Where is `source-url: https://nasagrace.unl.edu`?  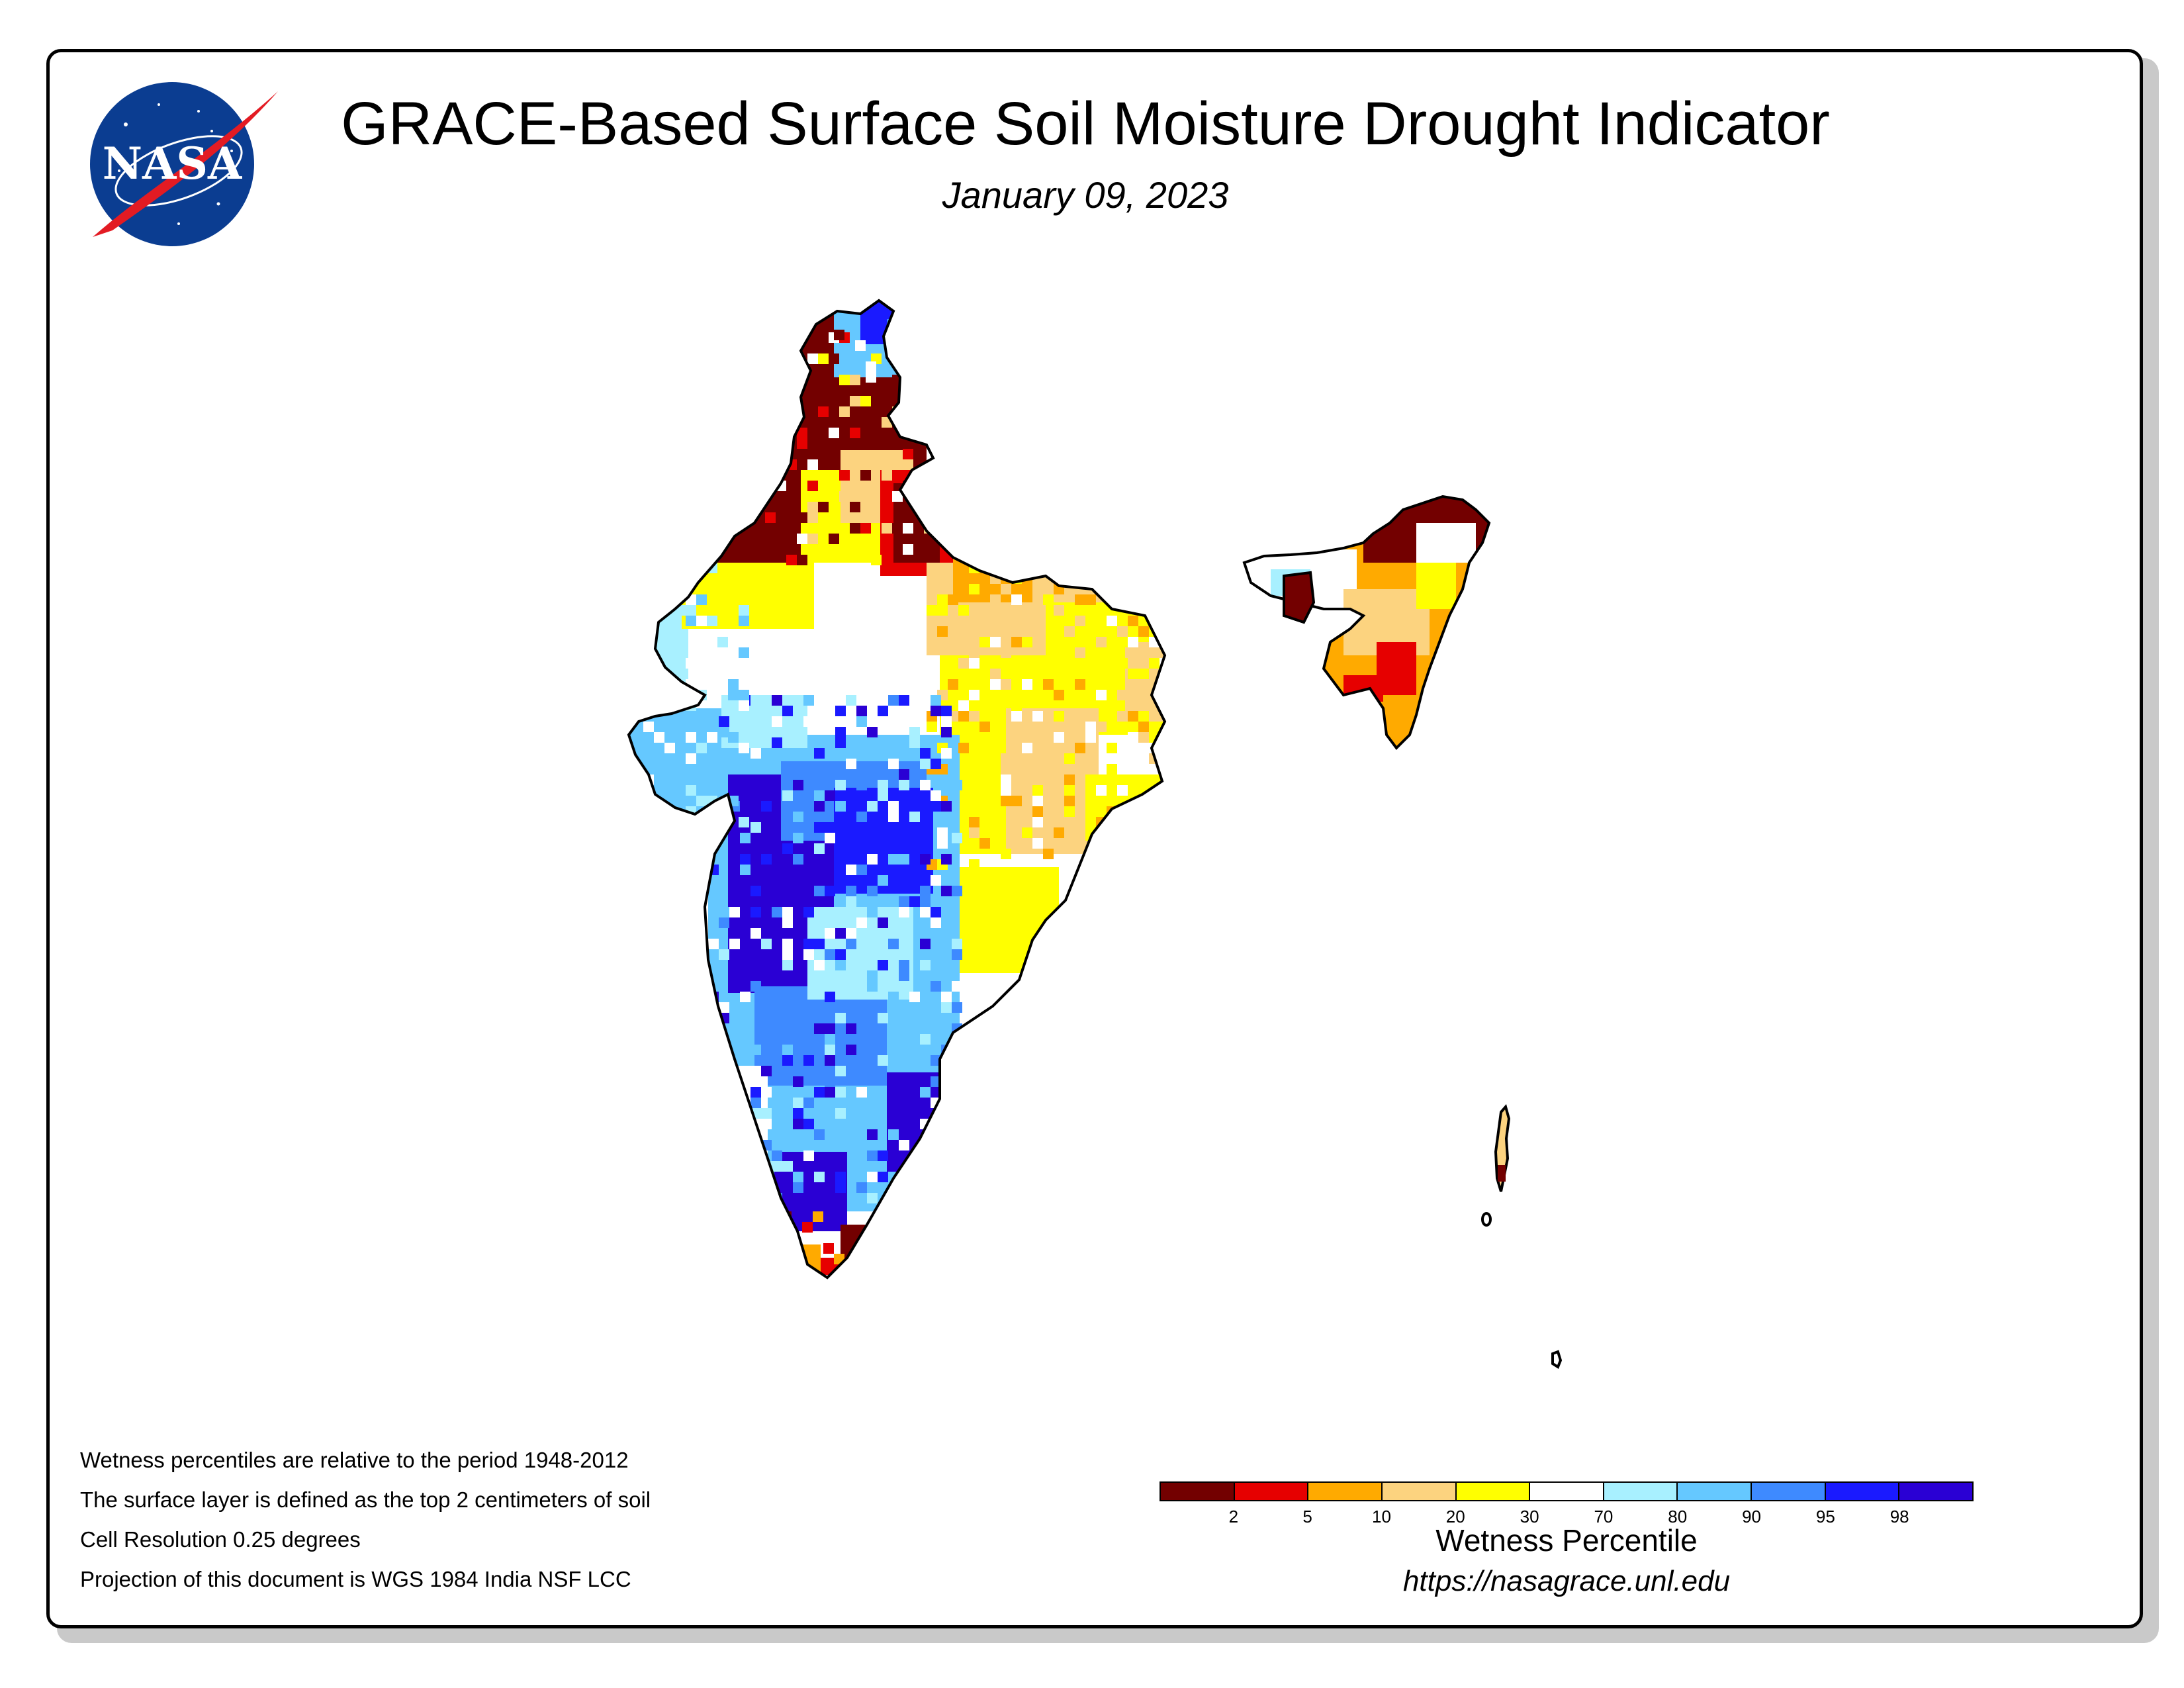 source-url: https://nasagrace.unl.edu is located at coordinates (1567, 1581).